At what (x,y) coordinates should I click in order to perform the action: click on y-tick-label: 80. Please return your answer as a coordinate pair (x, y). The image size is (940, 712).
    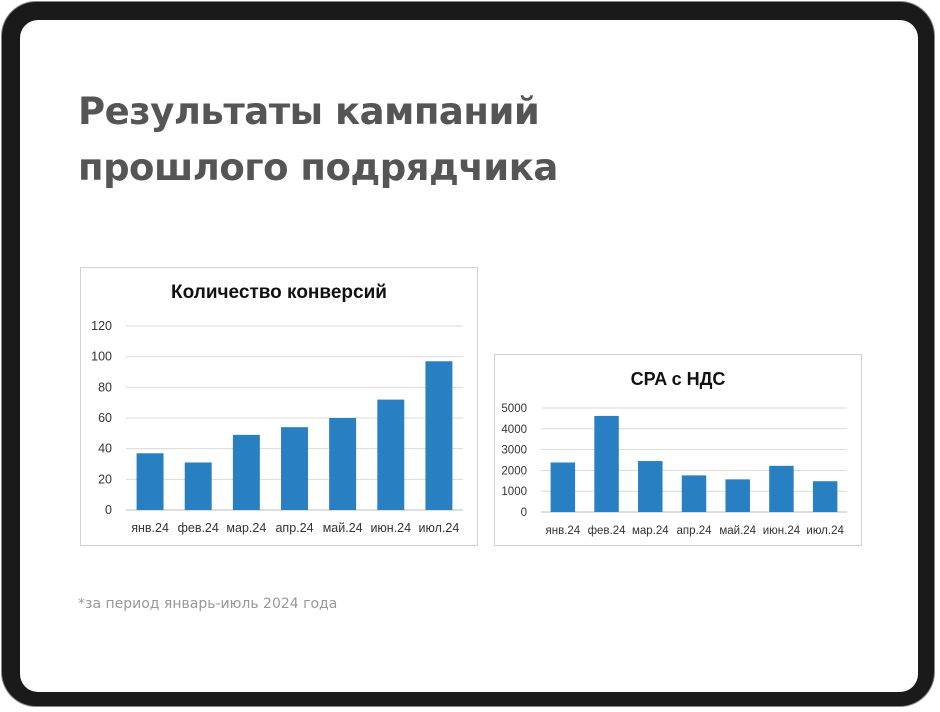
    Looking at the image, I should click on (105, 387).